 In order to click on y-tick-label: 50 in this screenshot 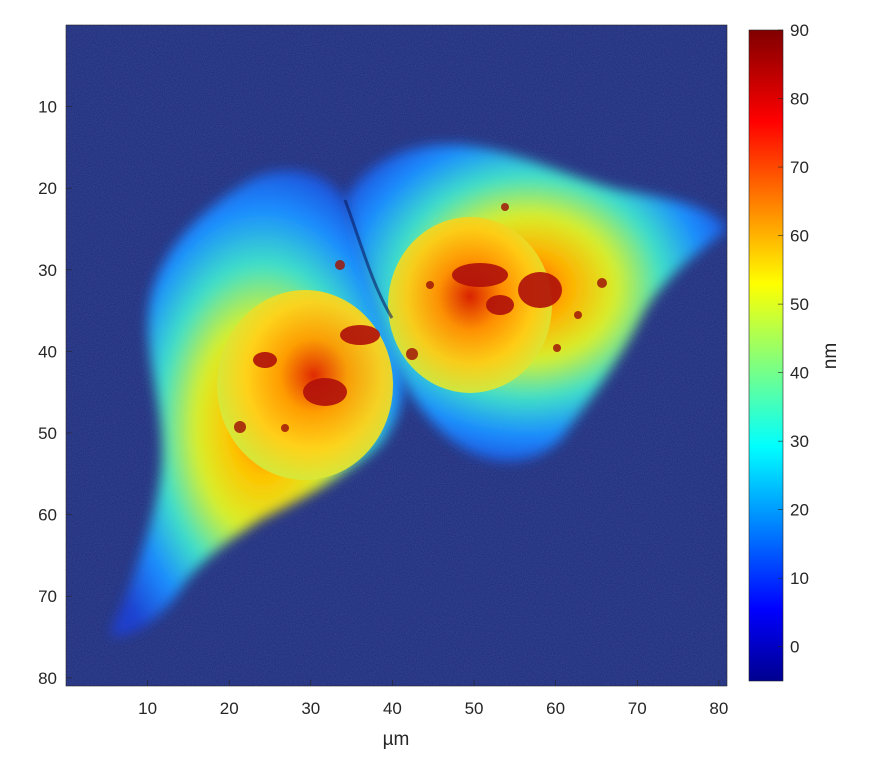, I will do `click(47, 433)`.